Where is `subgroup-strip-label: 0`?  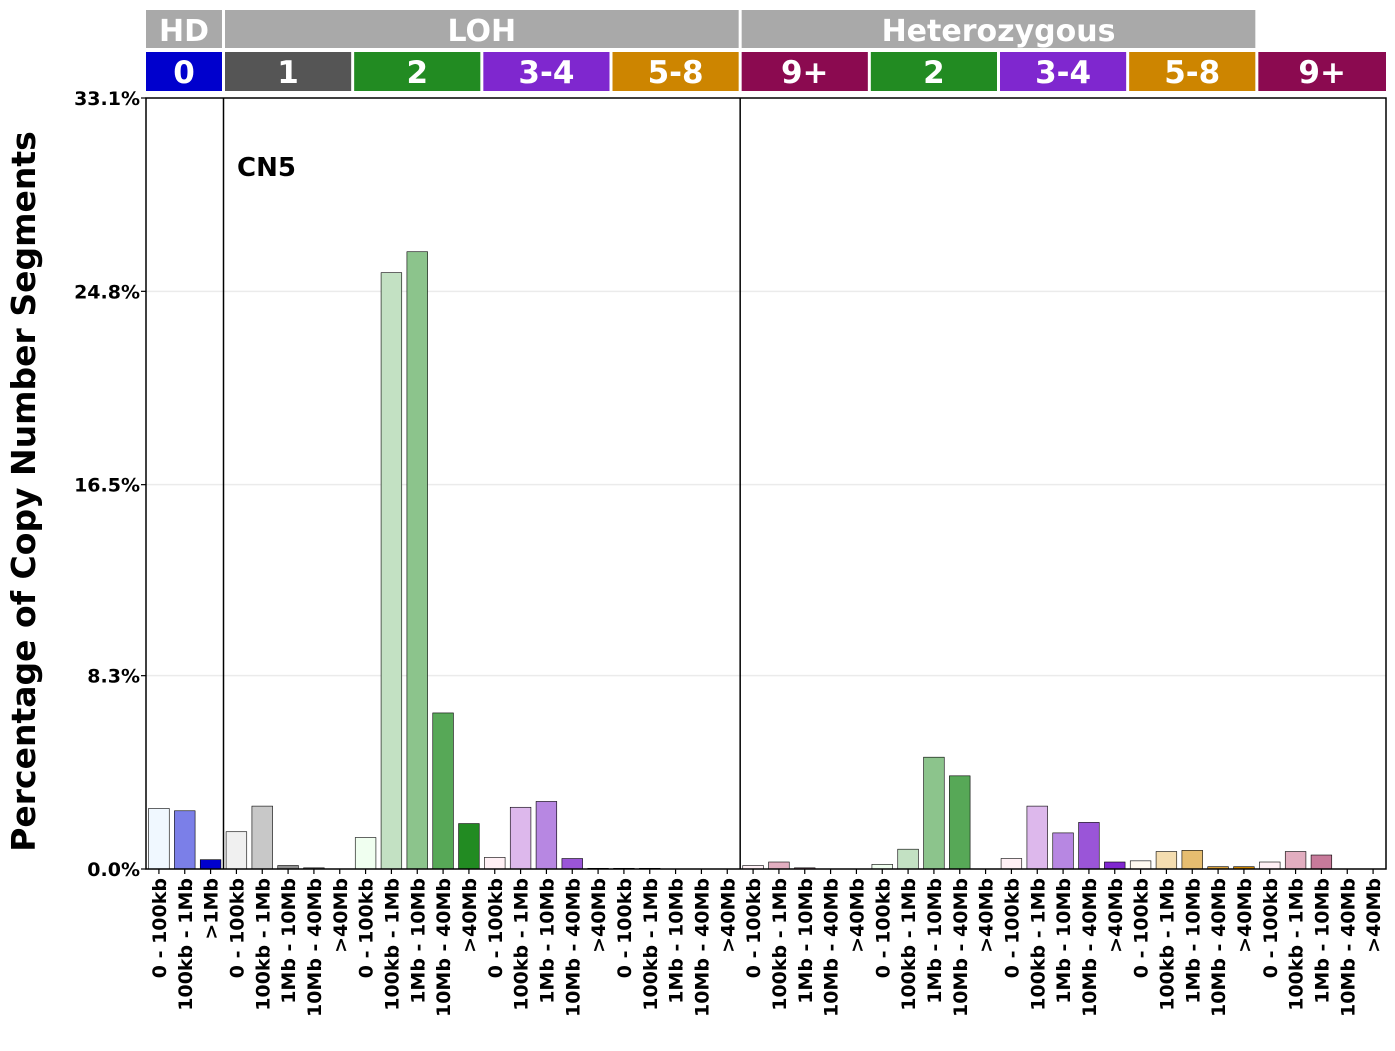 subgroup-strip-label: 0 is located at coordinates (184, 73).